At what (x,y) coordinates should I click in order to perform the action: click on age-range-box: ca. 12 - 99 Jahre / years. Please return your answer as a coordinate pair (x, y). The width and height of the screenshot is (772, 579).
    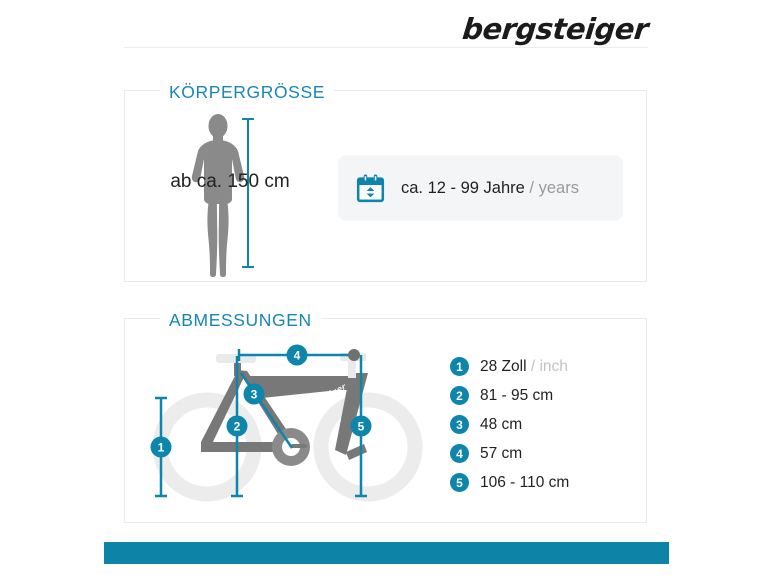
    Looking at the image, I should click on (480, 188).